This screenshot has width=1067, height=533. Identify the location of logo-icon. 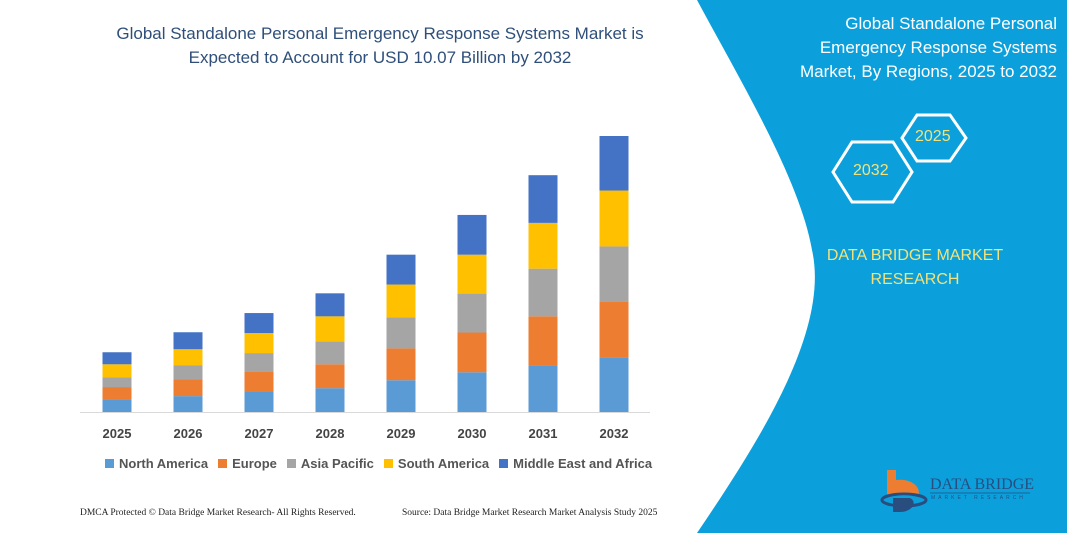
(904, 491).